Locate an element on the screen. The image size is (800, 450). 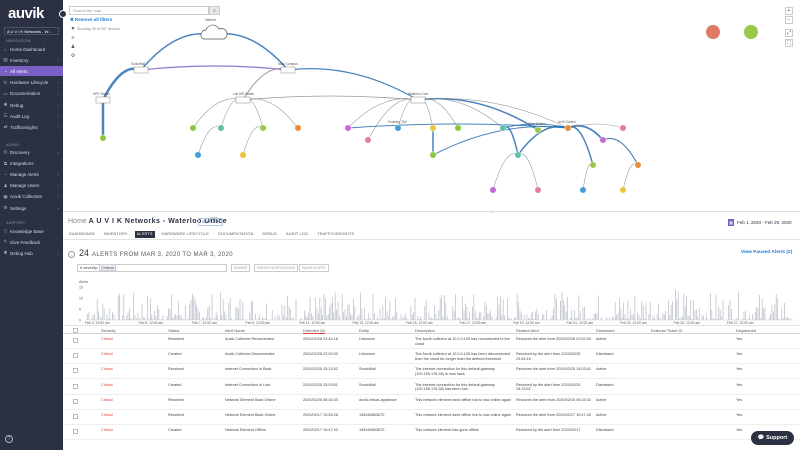
tab-debug: DEBUG is located at coordinates (270, 234).